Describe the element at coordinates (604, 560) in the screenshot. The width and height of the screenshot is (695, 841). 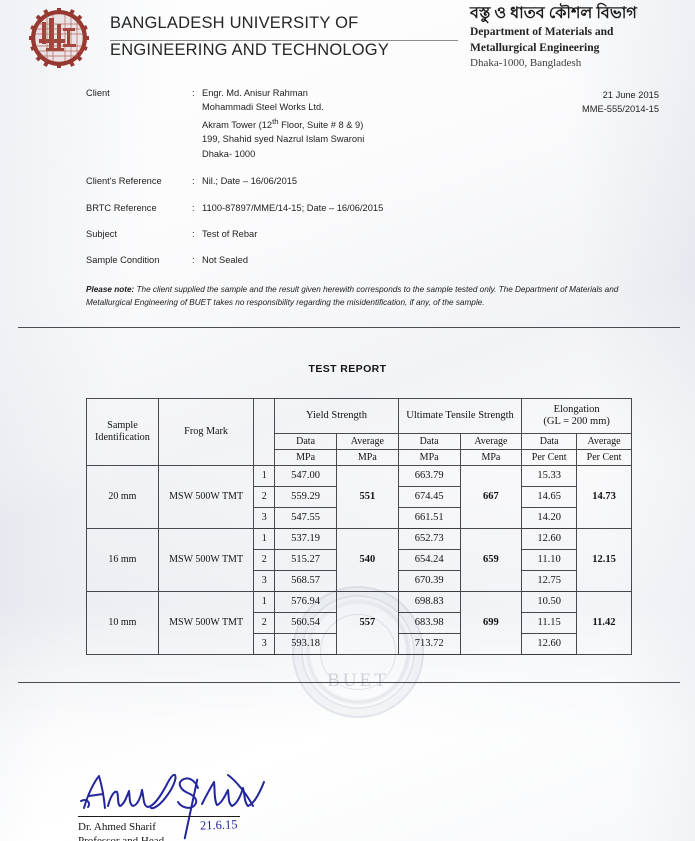
I see `cell-elongation-average: 12.15` at that location.